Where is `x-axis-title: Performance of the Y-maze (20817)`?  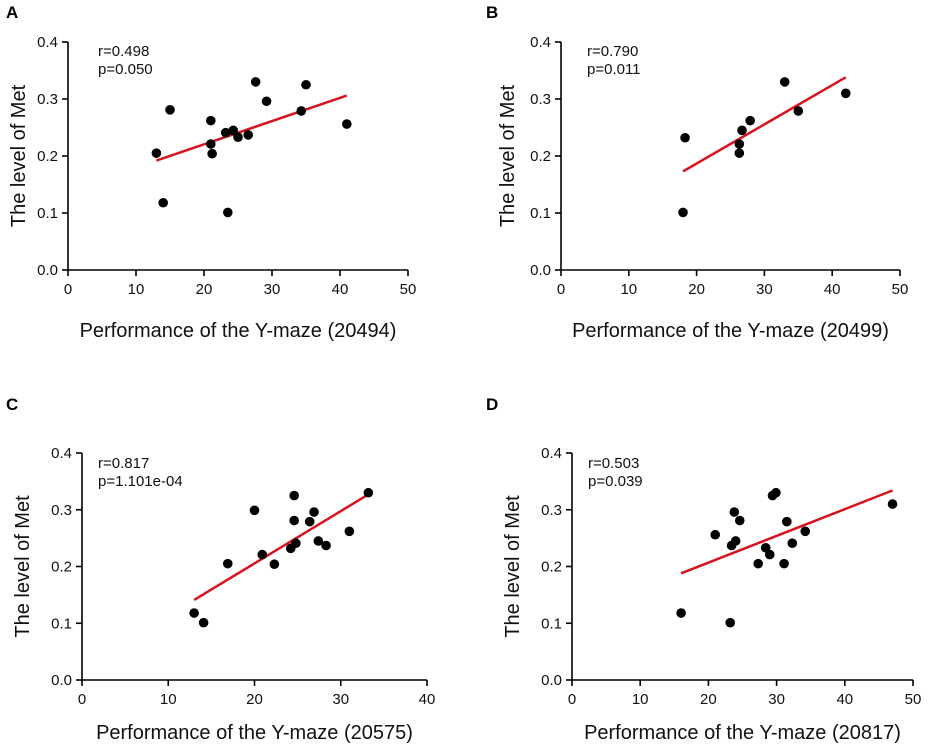
x-axis-title: Performance of the Y-maze (20817) is located at coordinates (742, 733).